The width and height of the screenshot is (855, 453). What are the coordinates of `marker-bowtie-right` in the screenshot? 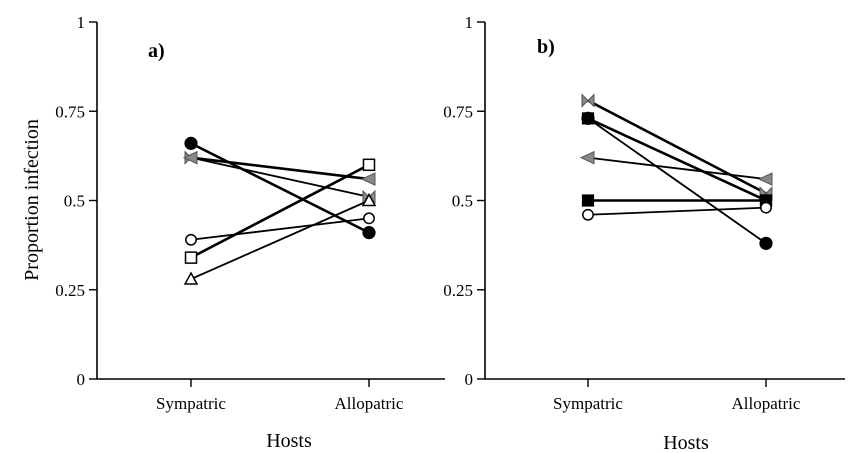 It's located at (591, 100).